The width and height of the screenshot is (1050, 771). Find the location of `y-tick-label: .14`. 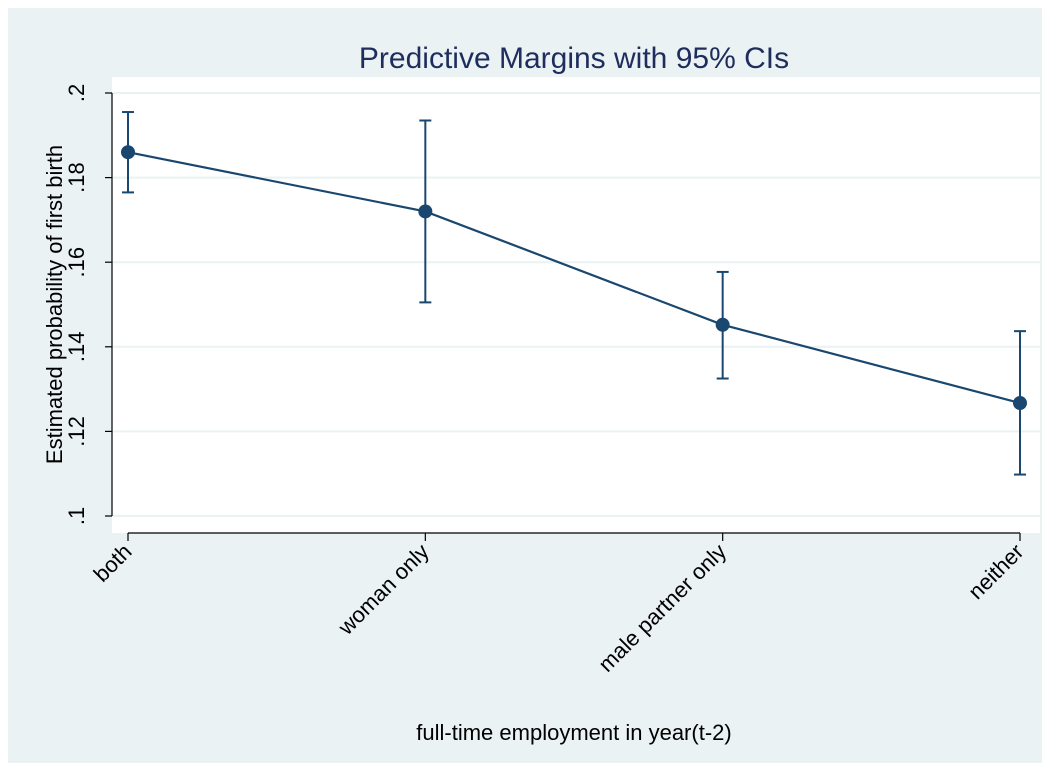

y-tick-label: .14 is located at coordinates (76, 347).